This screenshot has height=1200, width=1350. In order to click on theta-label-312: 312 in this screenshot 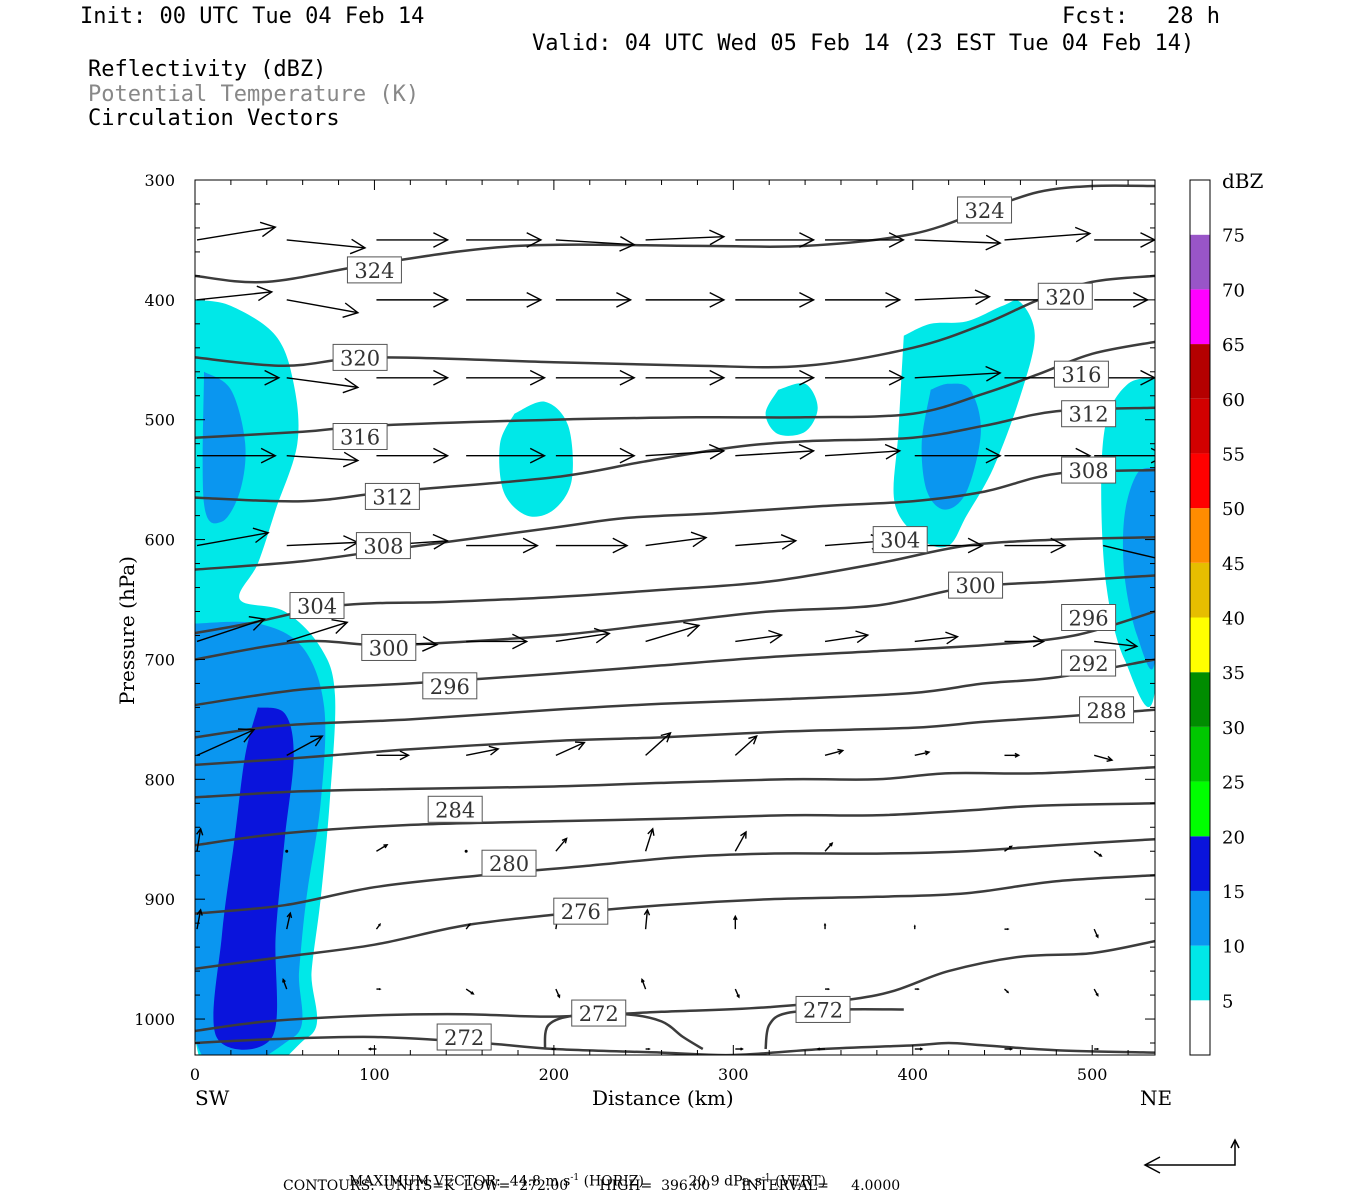, I will do `click(1089, 415)`.